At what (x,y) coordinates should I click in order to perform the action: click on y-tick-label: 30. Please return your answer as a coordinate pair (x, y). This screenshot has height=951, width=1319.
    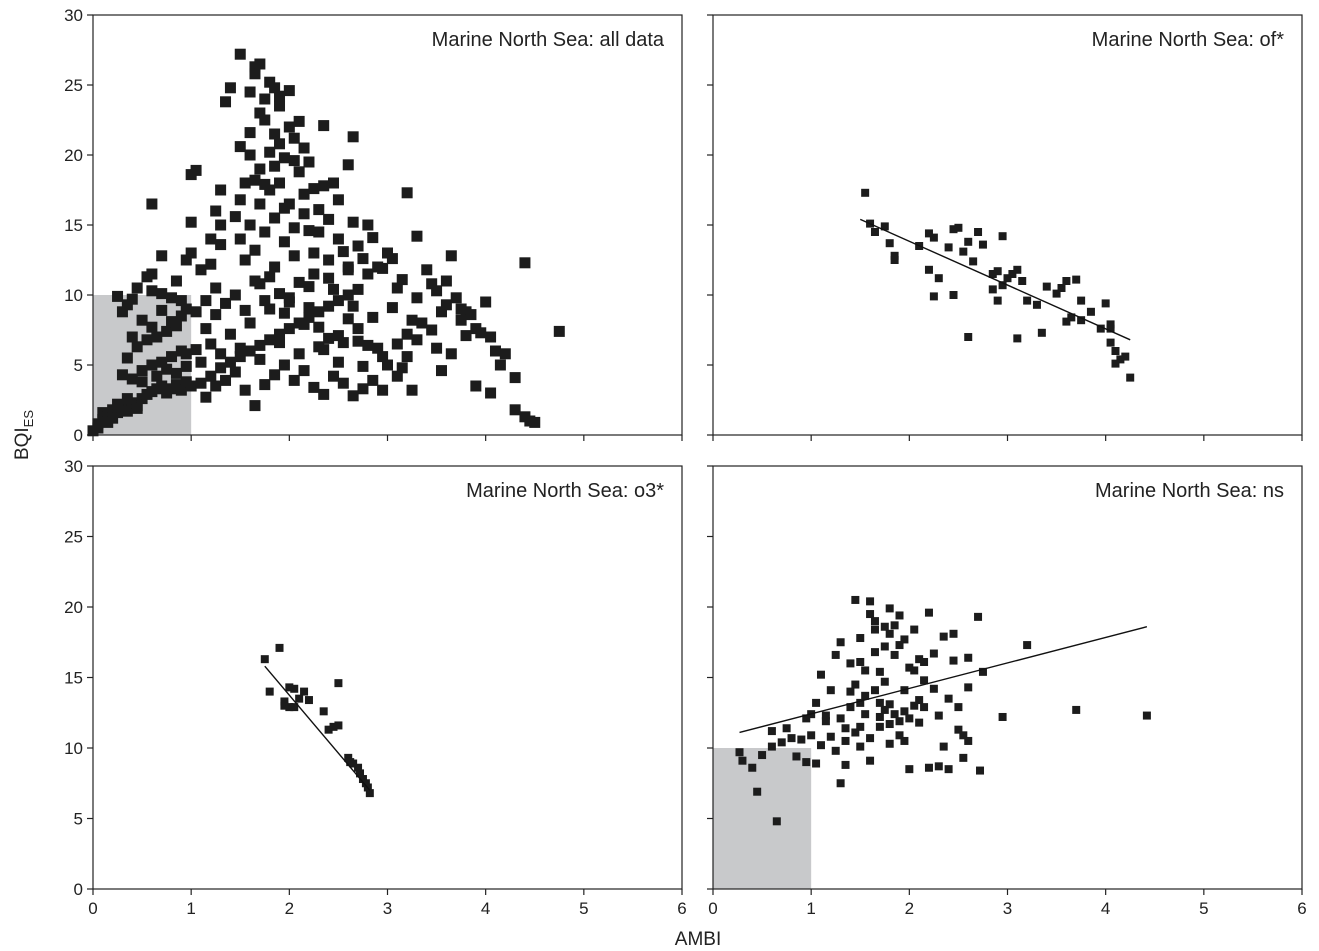
    Looking at the image, I should click on (73, 466).